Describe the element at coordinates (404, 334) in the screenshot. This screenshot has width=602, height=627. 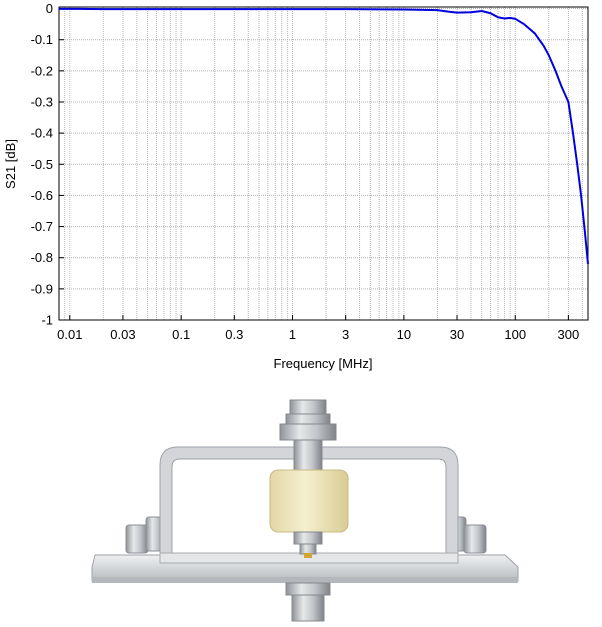
I see `x-tick-label: 10` at that location.